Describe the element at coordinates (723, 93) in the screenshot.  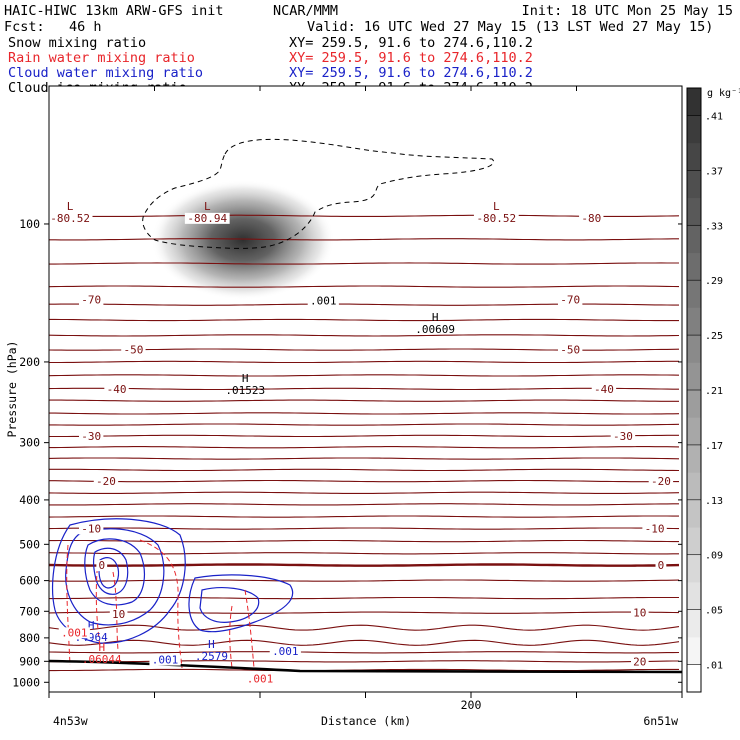
I see `colorbar-unit: g kg⁻¹` at that location.